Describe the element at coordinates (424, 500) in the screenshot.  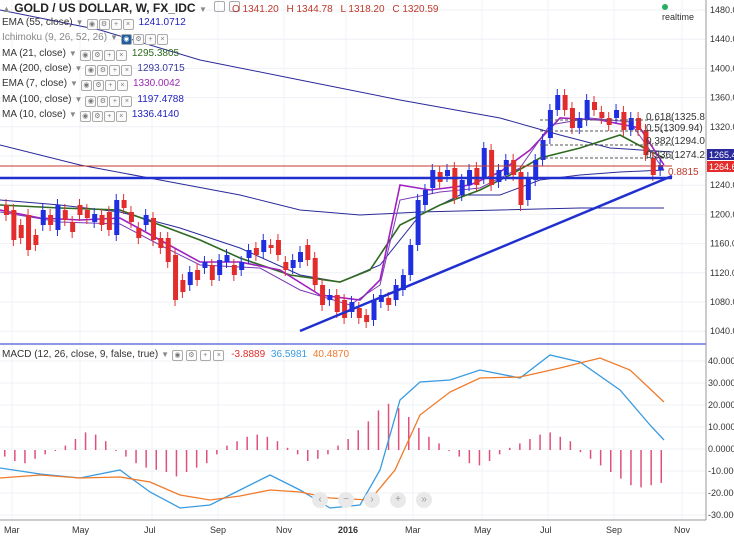
I see `go-to-end-icon: »` at that location.